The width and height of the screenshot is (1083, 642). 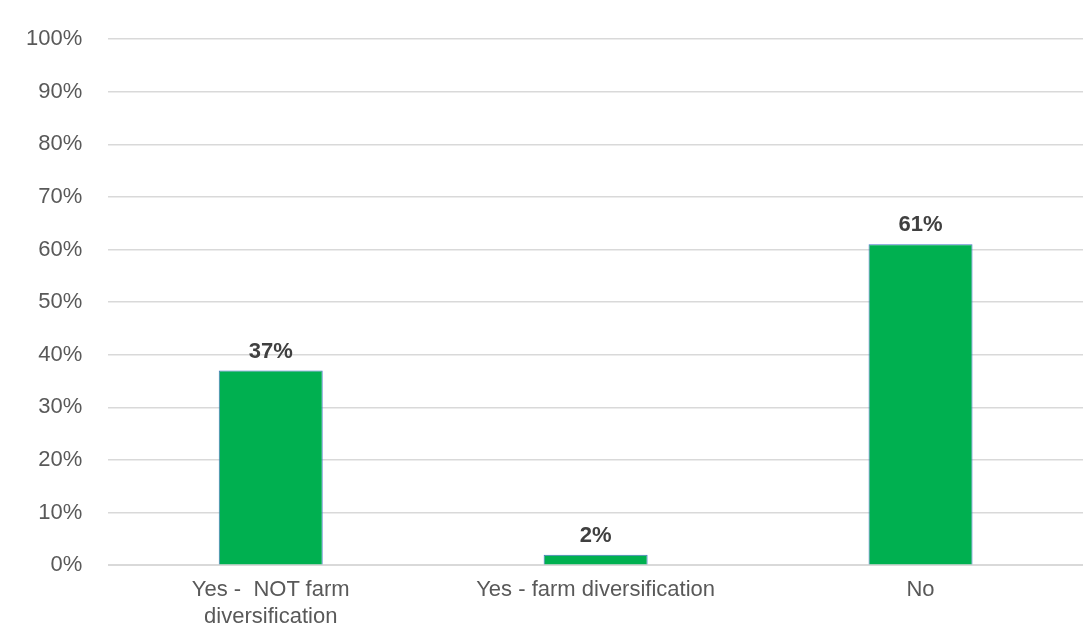 I want to click on y-tick-label: 20%, so click(x=60, y=459).